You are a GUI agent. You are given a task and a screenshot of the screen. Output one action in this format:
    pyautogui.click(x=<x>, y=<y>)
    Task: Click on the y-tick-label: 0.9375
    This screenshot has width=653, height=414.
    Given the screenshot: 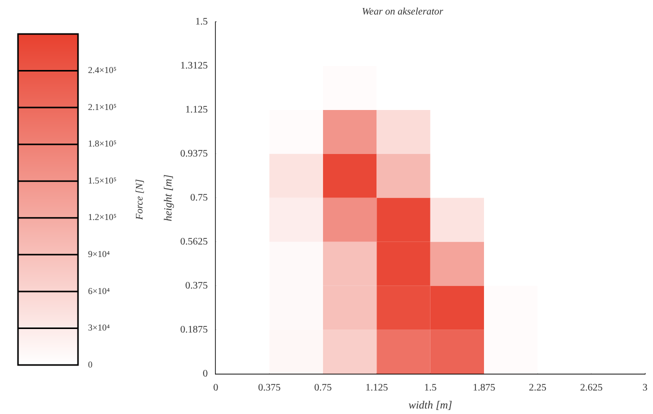 What is the action you would take?
    pyautogui.click(x=194, y=154)
    